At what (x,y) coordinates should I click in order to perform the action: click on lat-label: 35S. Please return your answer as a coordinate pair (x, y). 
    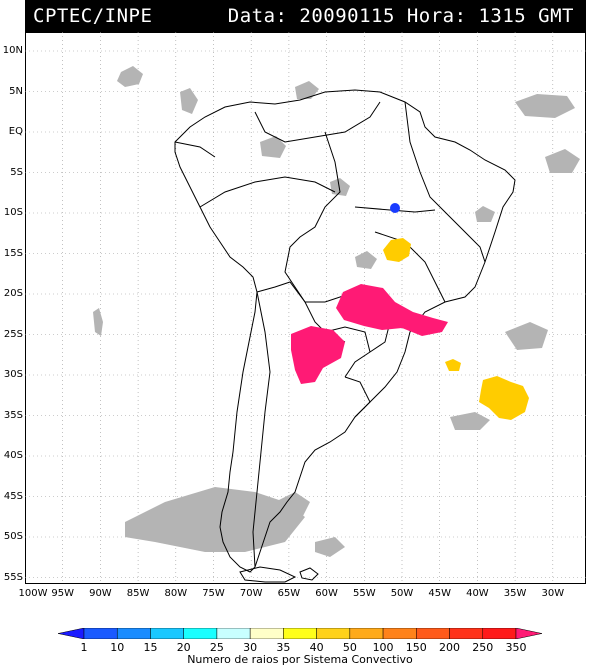
    Looking at the image, I should click on (13, 415).